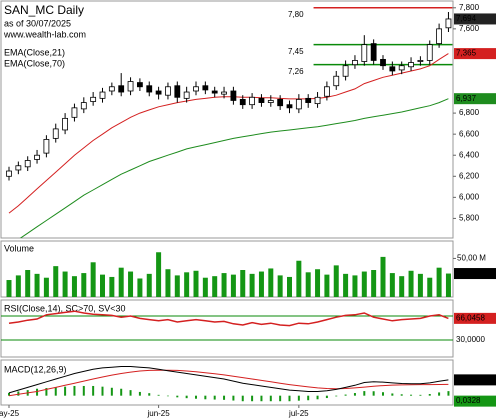 The width and height of the screenshot is (496, 420). What do you see at coordinates (469, 196) in the screenshot?
I see `y-tick-label: 6,000` at bounding box center [469, 196].